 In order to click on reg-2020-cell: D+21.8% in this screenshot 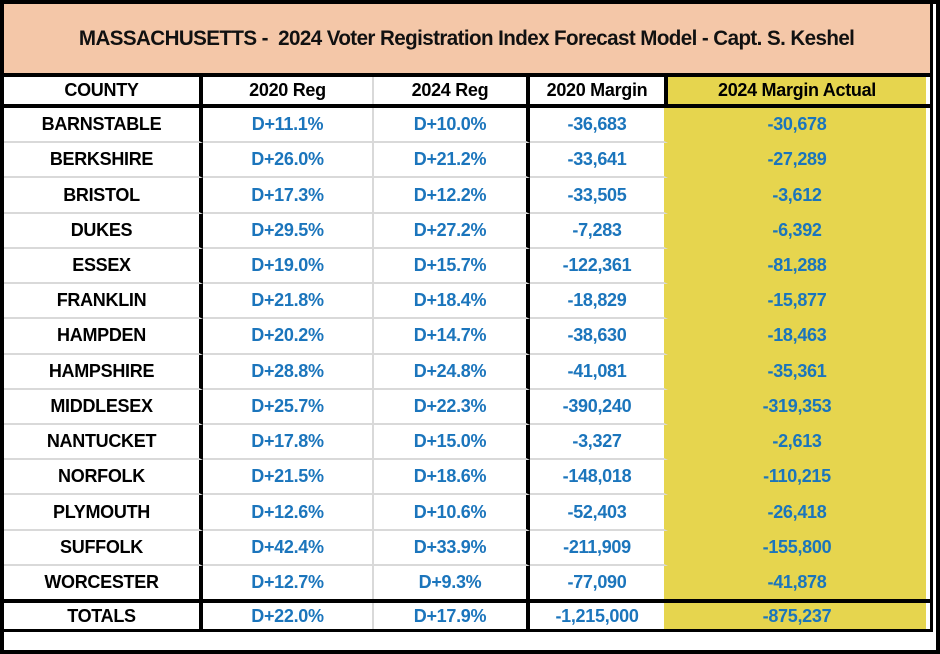, I will do `click(288, 302)`.